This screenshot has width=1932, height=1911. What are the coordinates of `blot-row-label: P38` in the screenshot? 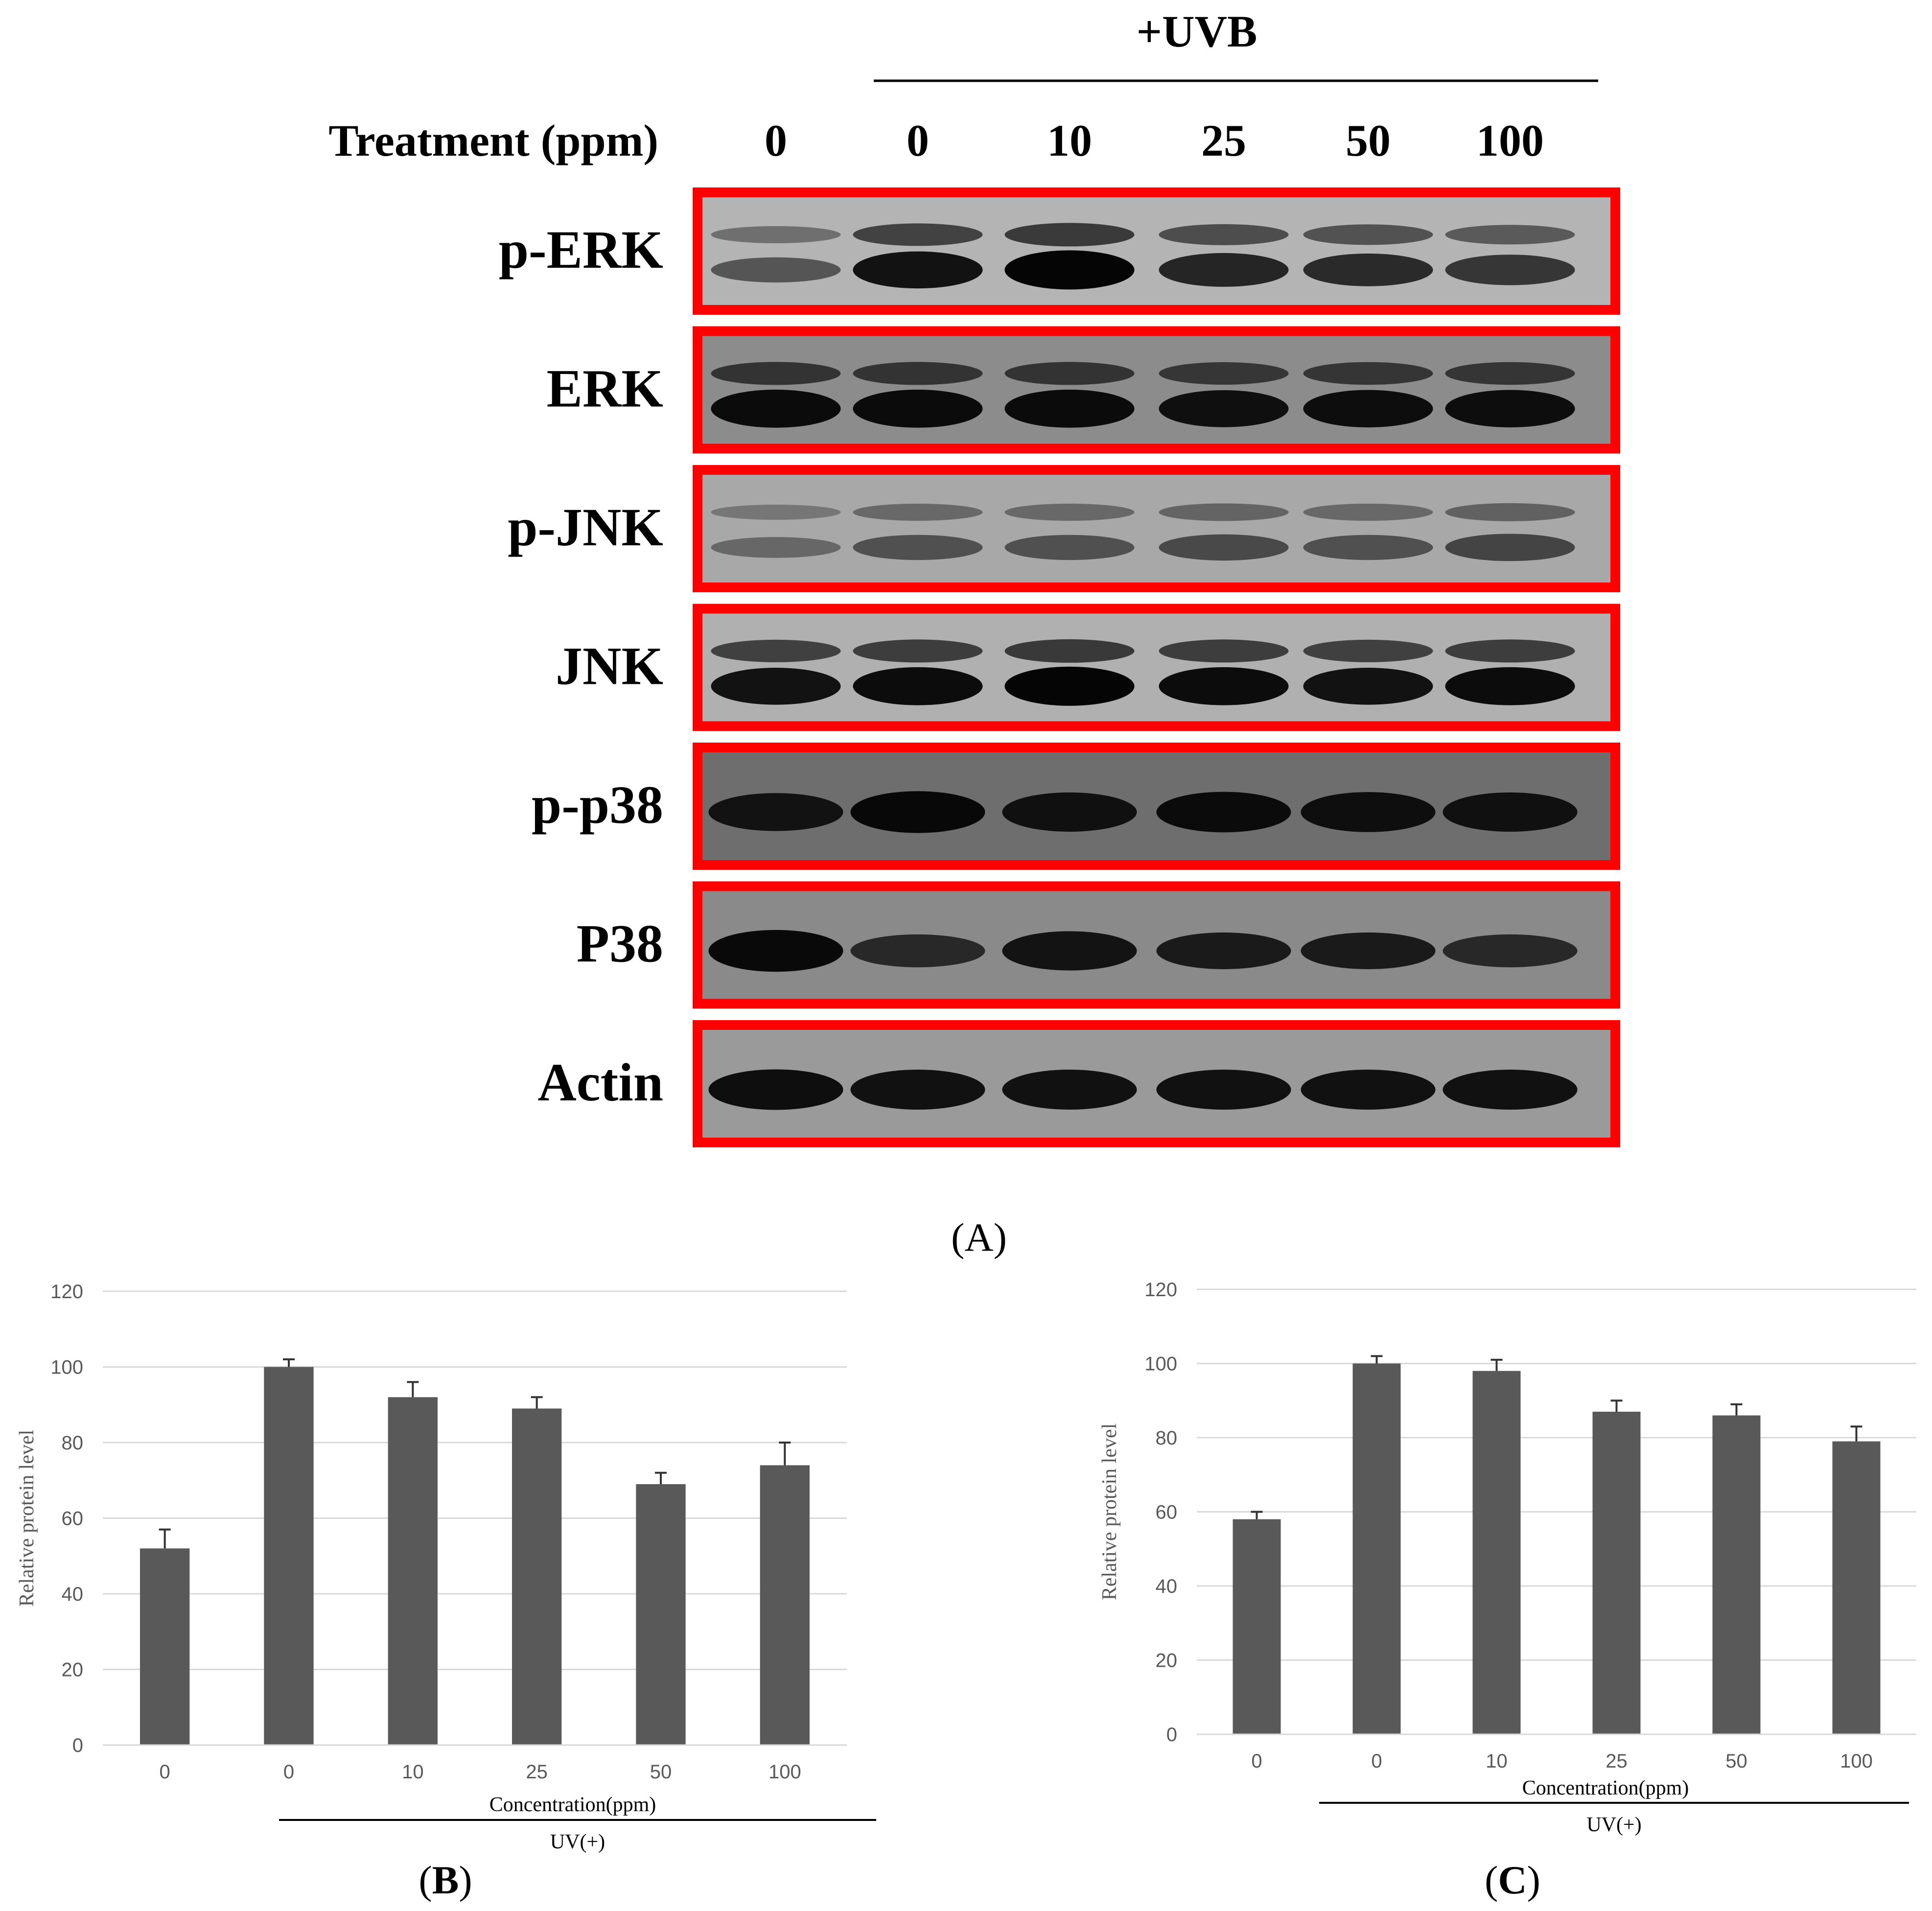 It's located at (620, 944).